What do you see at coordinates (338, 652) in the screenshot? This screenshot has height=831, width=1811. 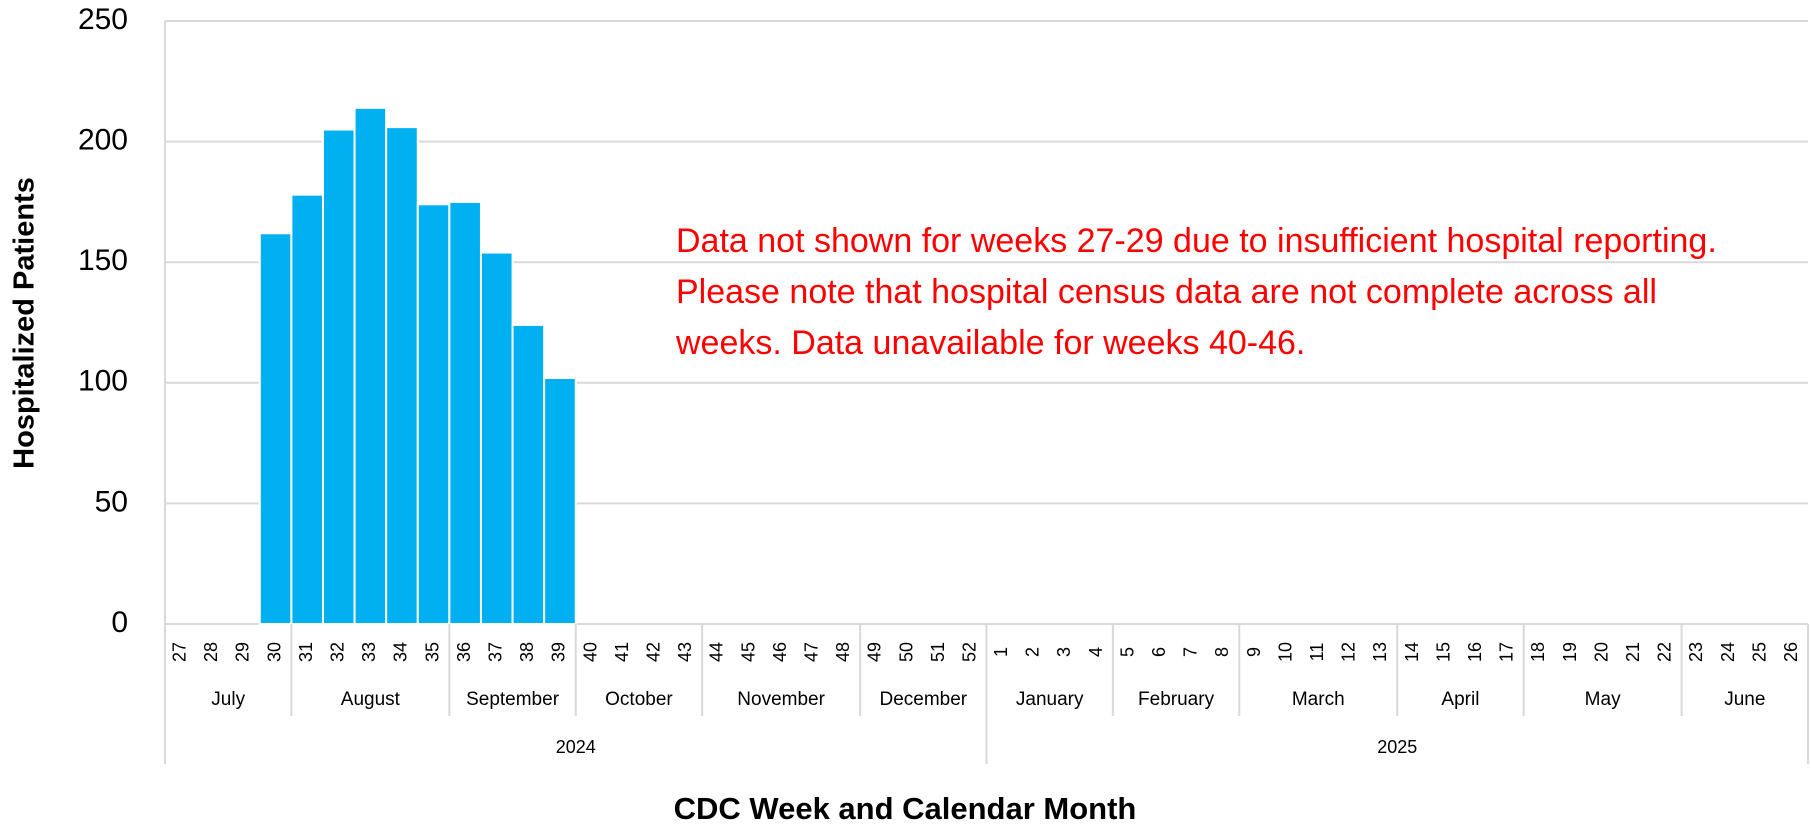 I see `x-tick-label: 32` at bounding box center [338, 652].